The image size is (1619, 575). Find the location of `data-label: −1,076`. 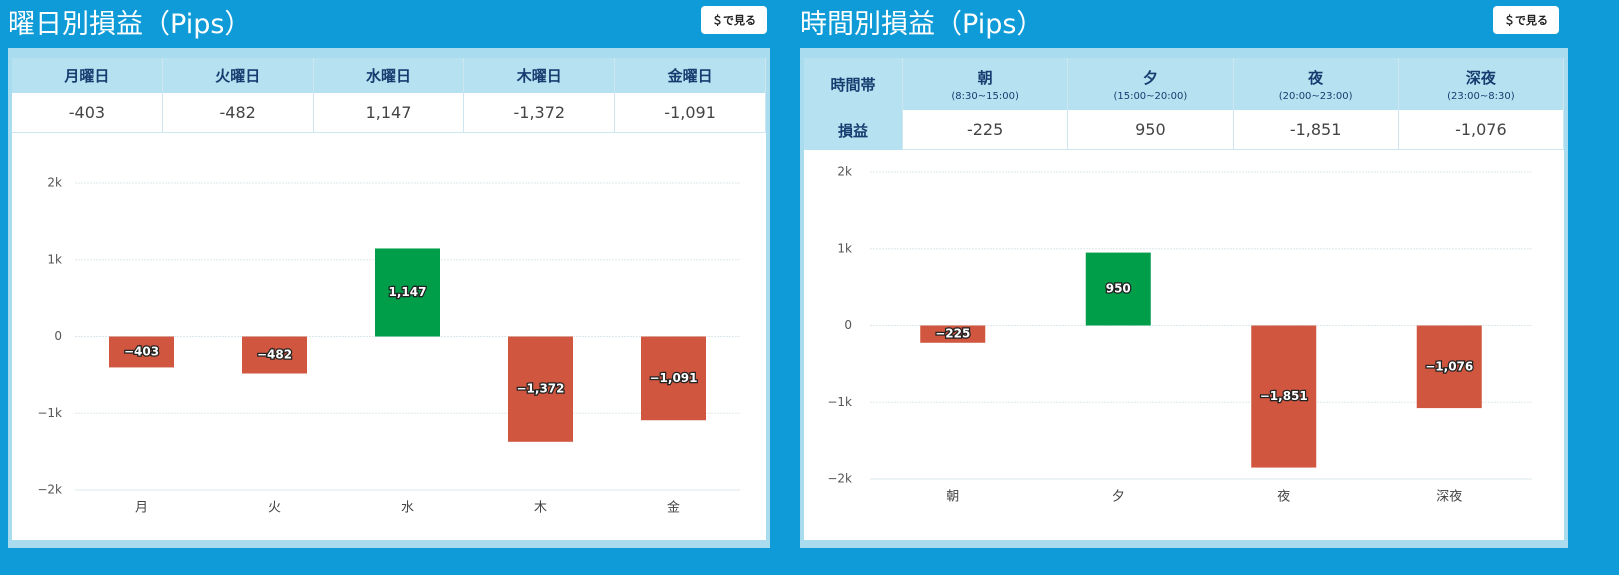

data-label: −1,076 is located at coordinates (1449, 366).